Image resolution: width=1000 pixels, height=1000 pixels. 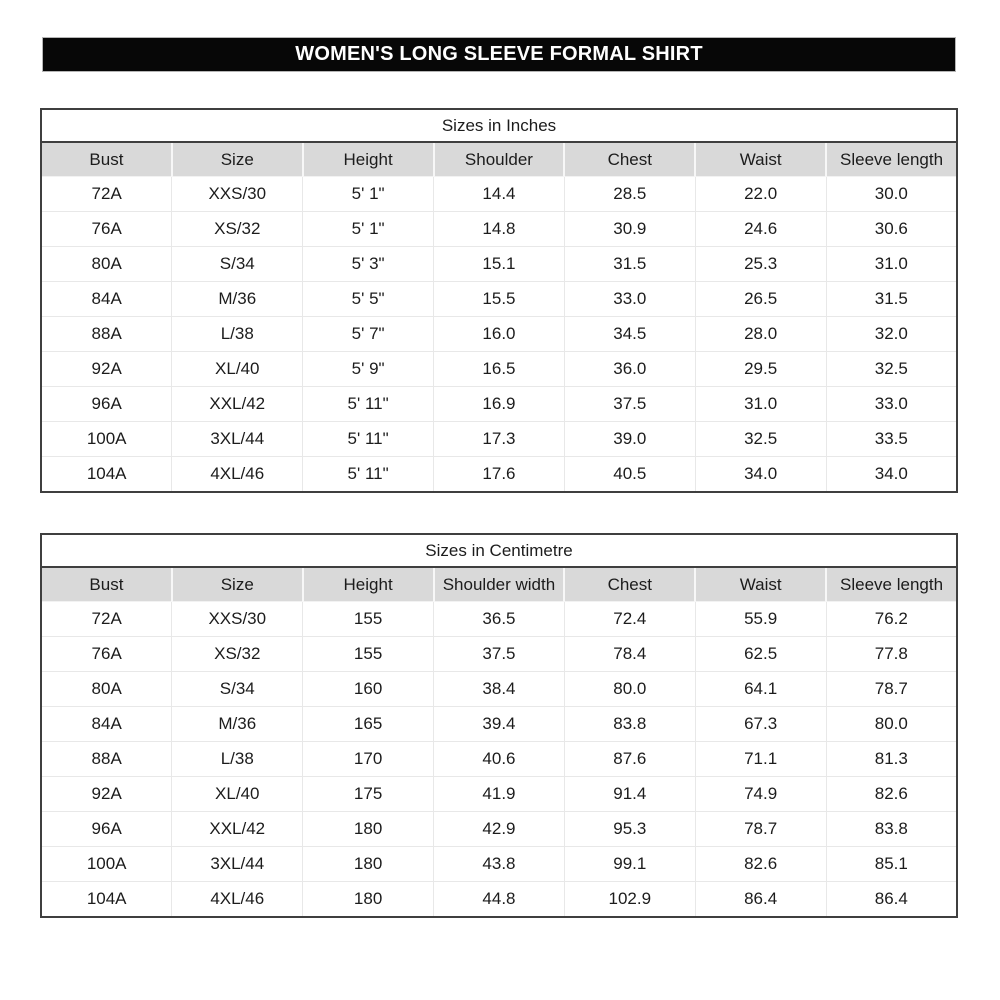 What do you see at coordinates (106, 794) in the screenshot?
I see `cell: 92A` at bounding box center [106, 794].